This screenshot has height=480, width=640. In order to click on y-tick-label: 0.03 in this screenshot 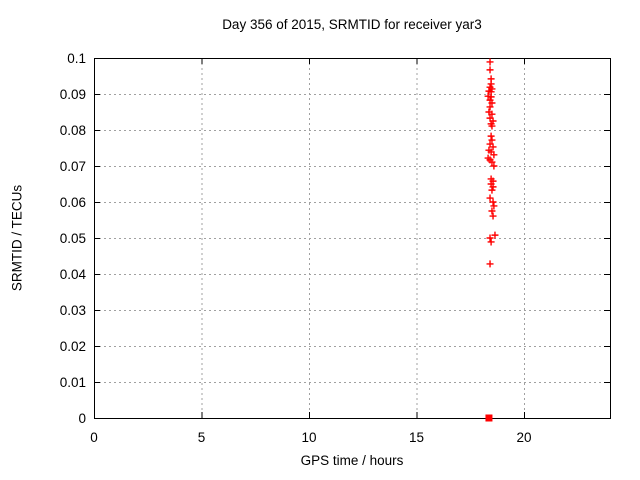, I will do `click(73, 310)`.